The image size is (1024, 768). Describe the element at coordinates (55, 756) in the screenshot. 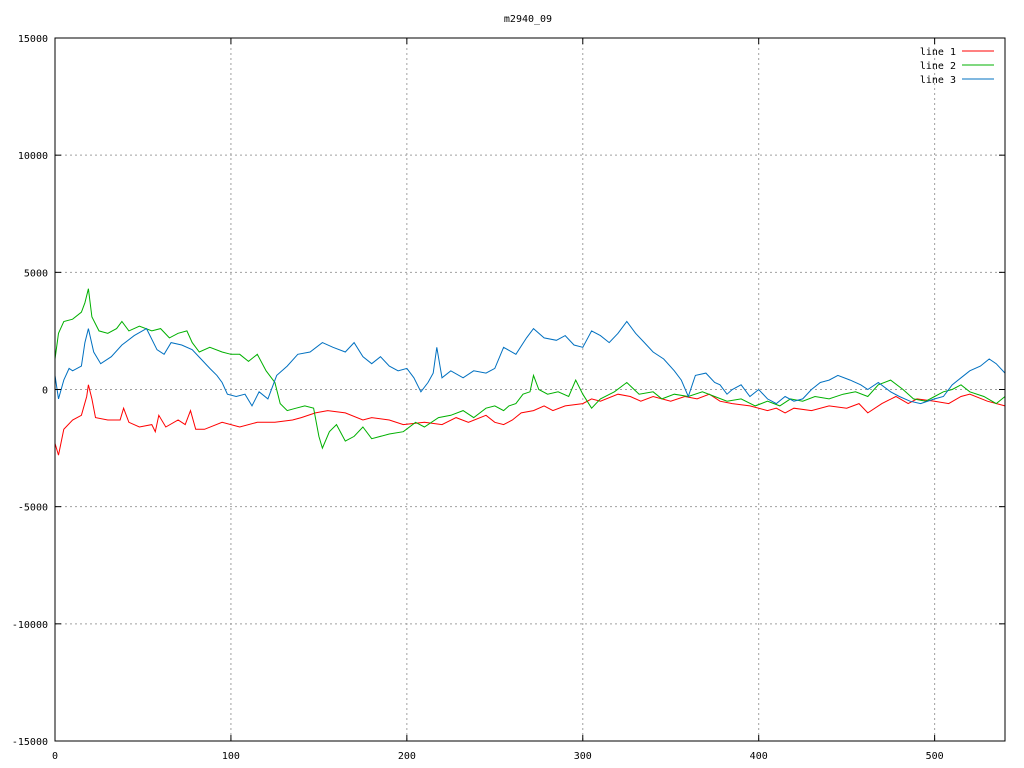

I see `x-tick-label: 0` at that location.